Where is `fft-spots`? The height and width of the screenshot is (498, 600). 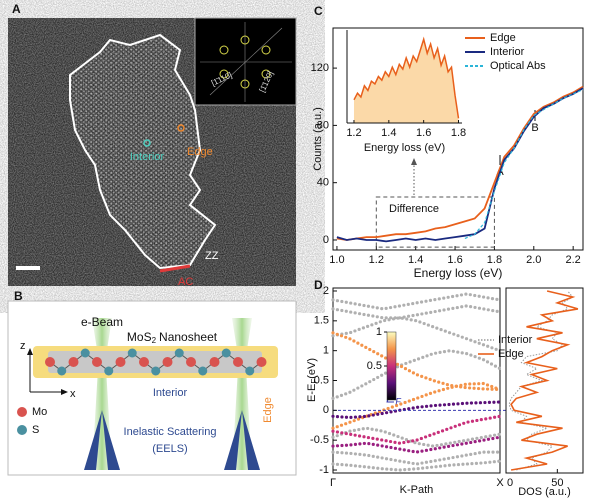
fft-spots is located at coordinates (245, 62).